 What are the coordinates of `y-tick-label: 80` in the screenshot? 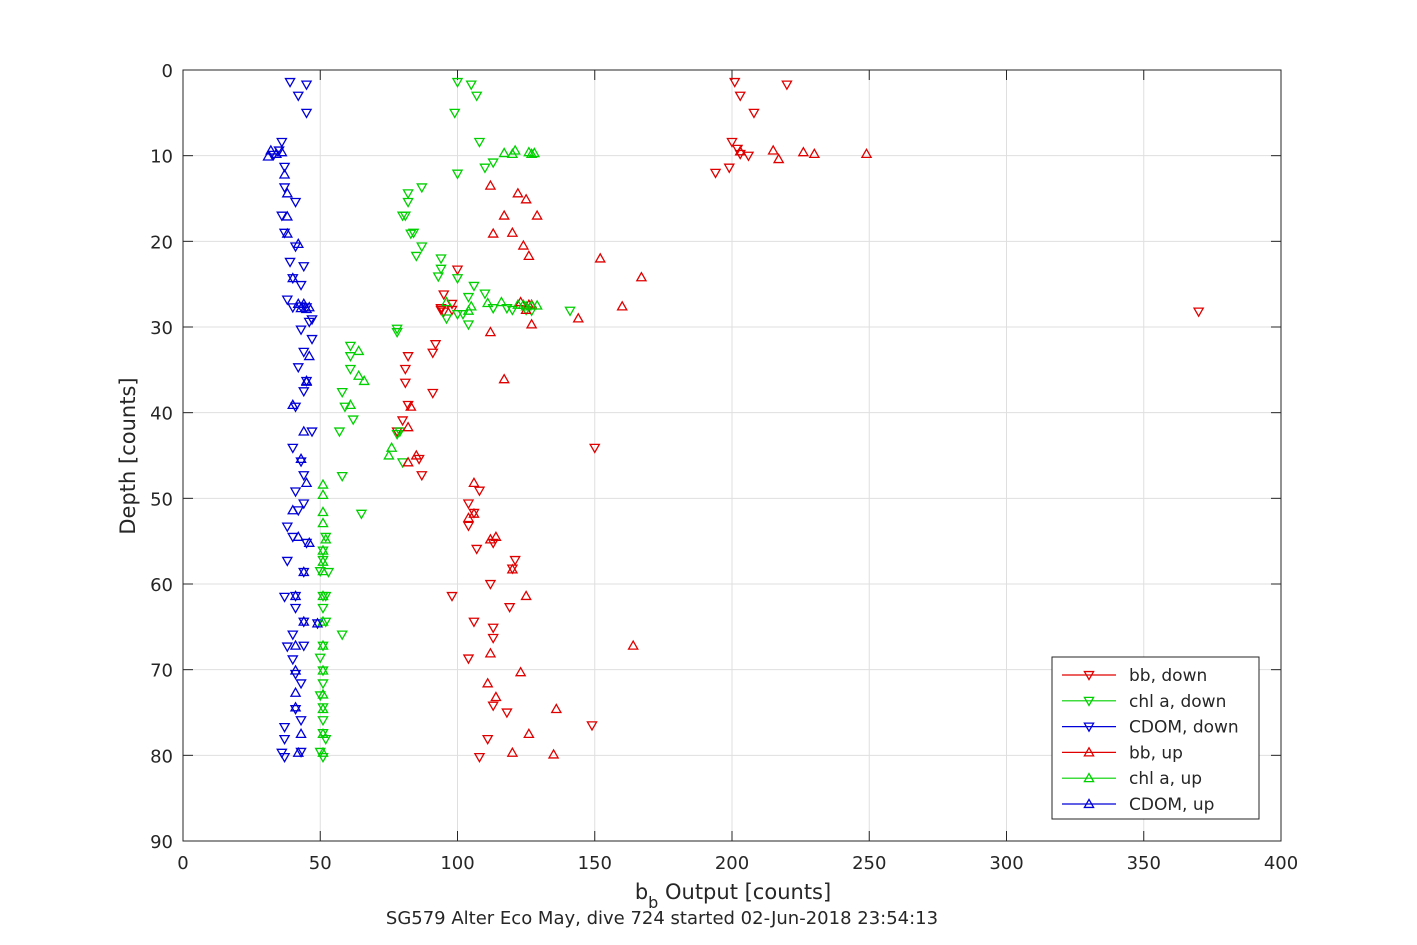 It's located at (161, 756).